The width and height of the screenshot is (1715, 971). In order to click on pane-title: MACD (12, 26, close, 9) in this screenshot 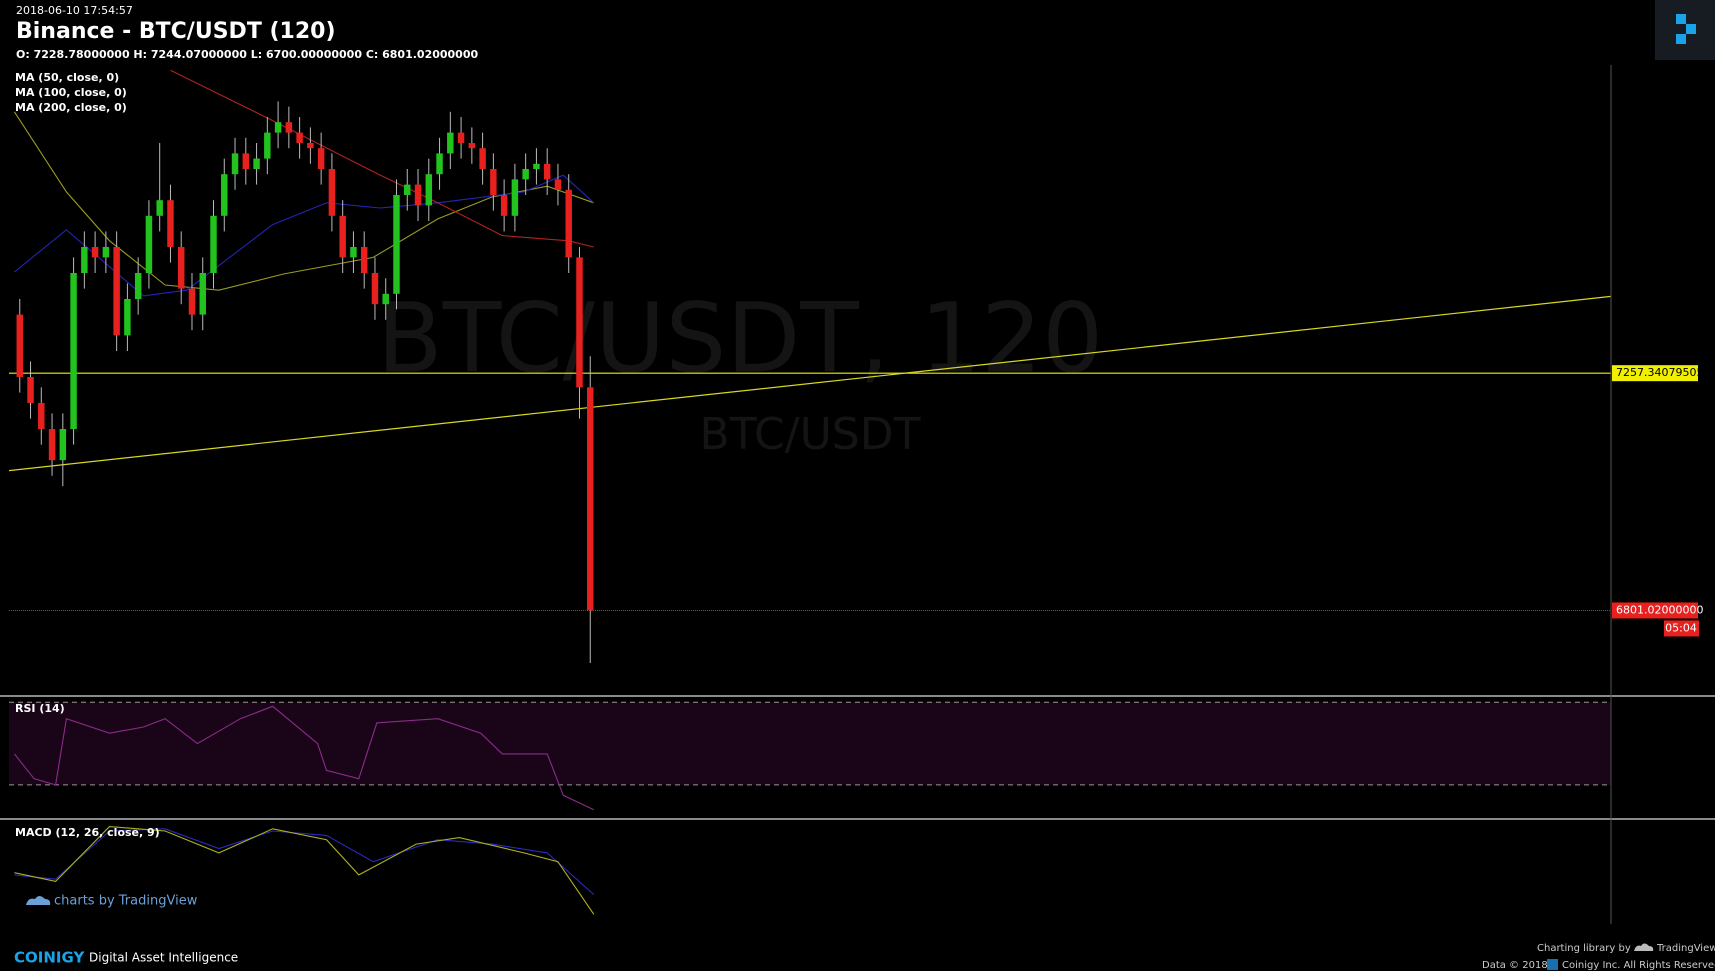, I will do `click(87, 832)`.